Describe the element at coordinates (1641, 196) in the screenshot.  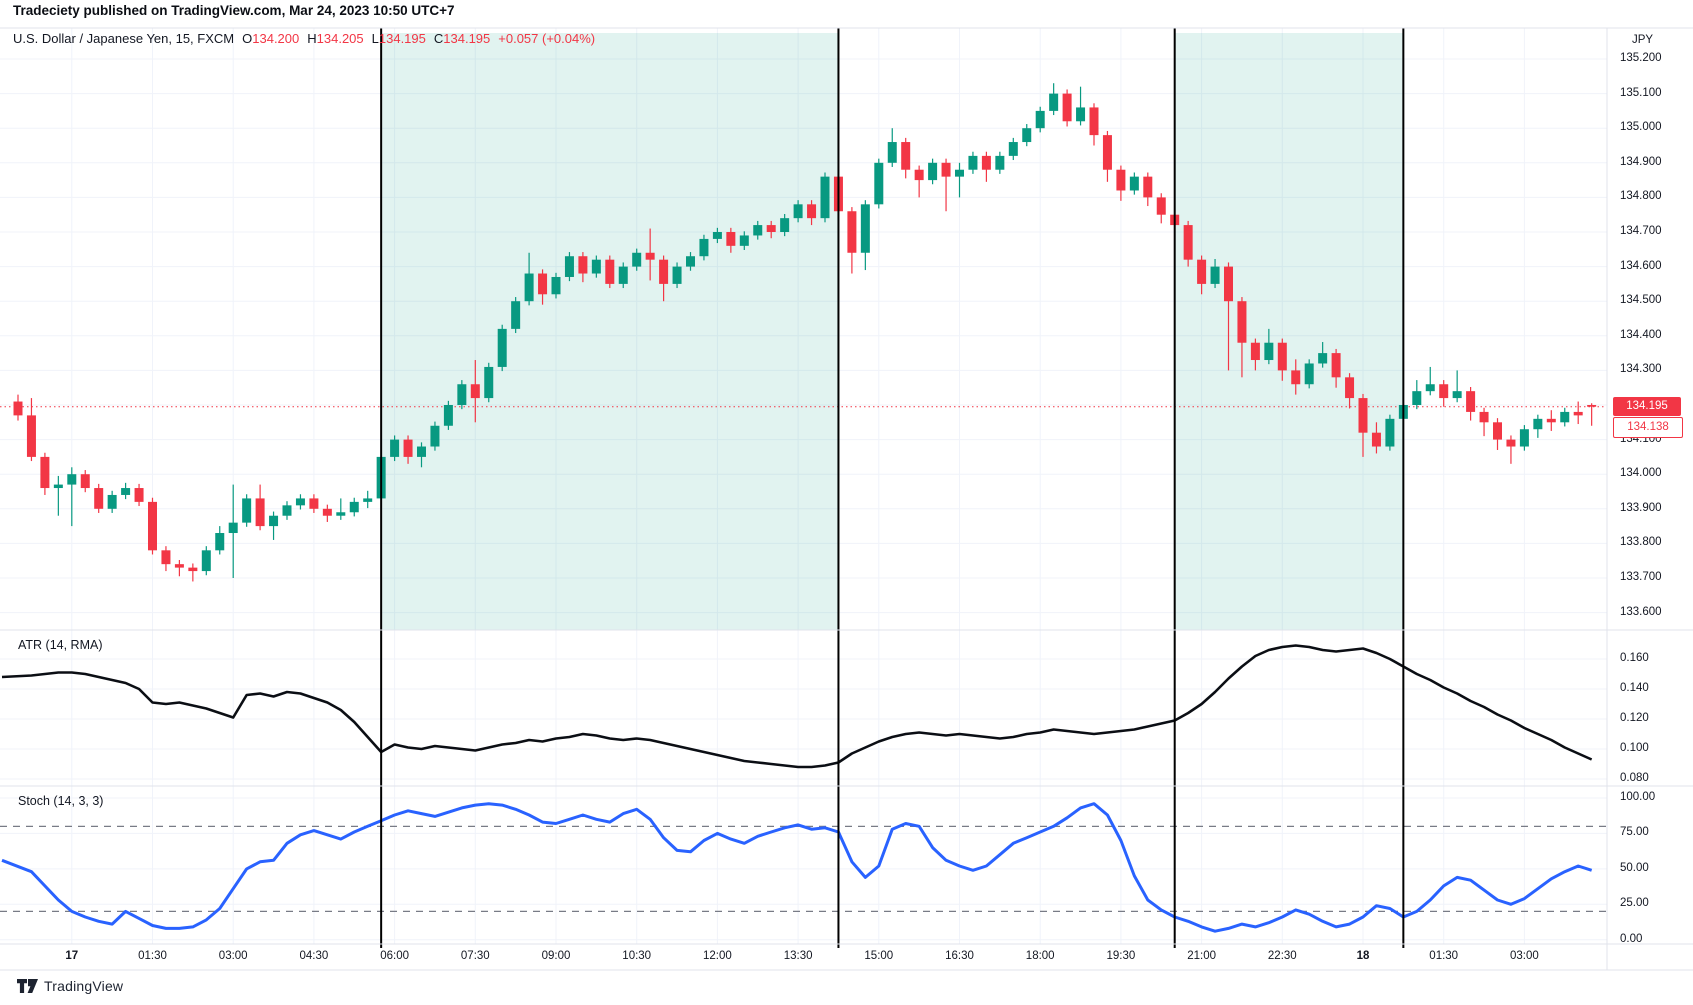
I see `price-tick-label: 134.800` at that location.